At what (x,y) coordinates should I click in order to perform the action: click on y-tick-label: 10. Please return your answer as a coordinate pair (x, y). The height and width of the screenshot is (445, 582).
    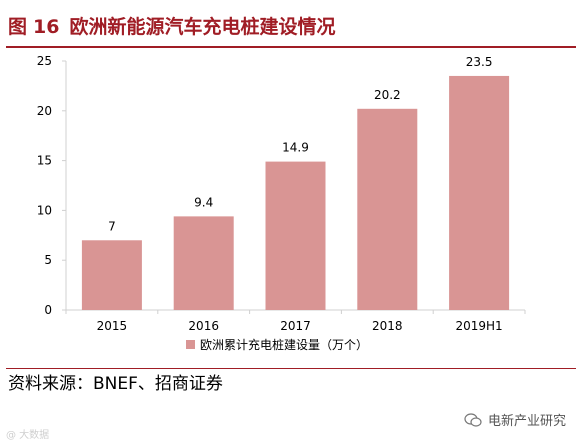
    Looking at the image, I should click on (44, 210).